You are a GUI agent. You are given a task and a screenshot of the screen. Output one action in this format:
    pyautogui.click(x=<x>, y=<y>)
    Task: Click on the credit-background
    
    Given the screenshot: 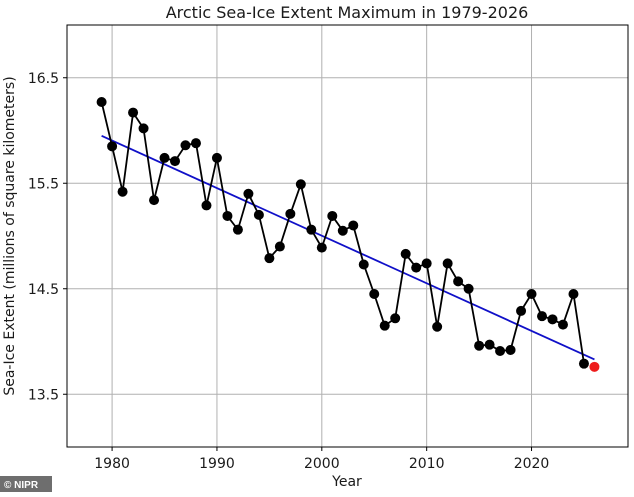 What is the action you would take?
    pyautogui.click(x=26, y=484)
    